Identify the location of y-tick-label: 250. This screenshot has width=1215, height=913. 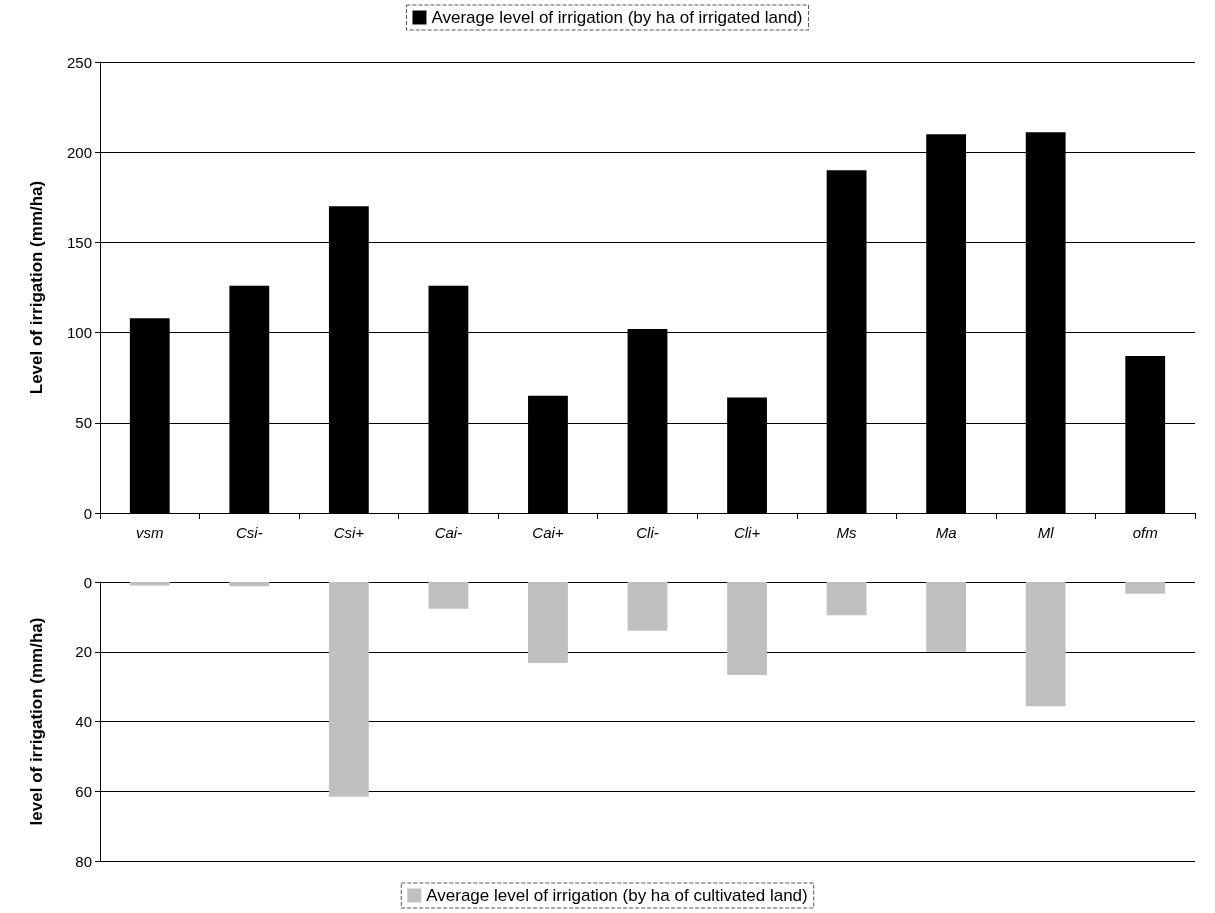
(79, 62).